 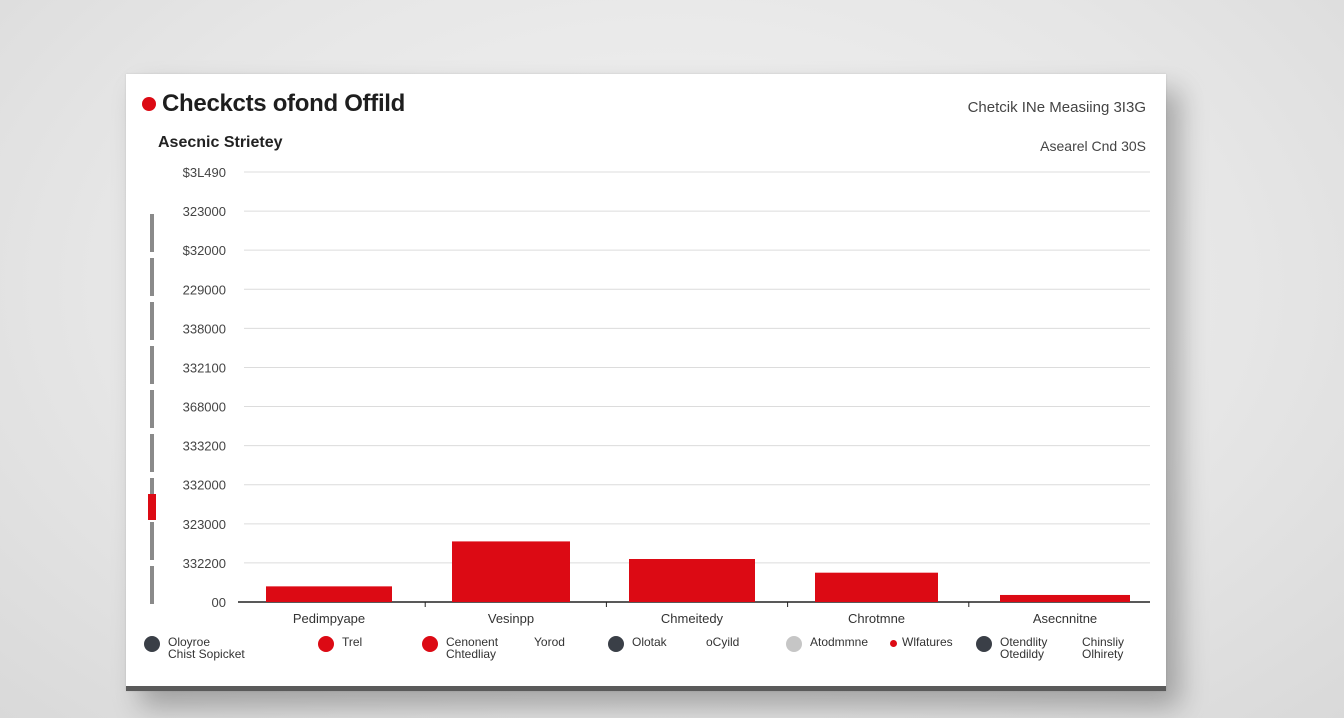 I want to click on x-tick-label: Asecnnitne, so click(x=1065, y=618).